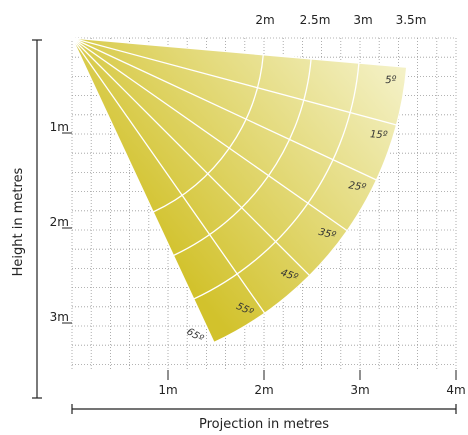 The width and height of the screenshot is (468, 435). Describe the element at coordinates (59, 127) in the screenshot. I see `height-label-1m: 1m` at that location.